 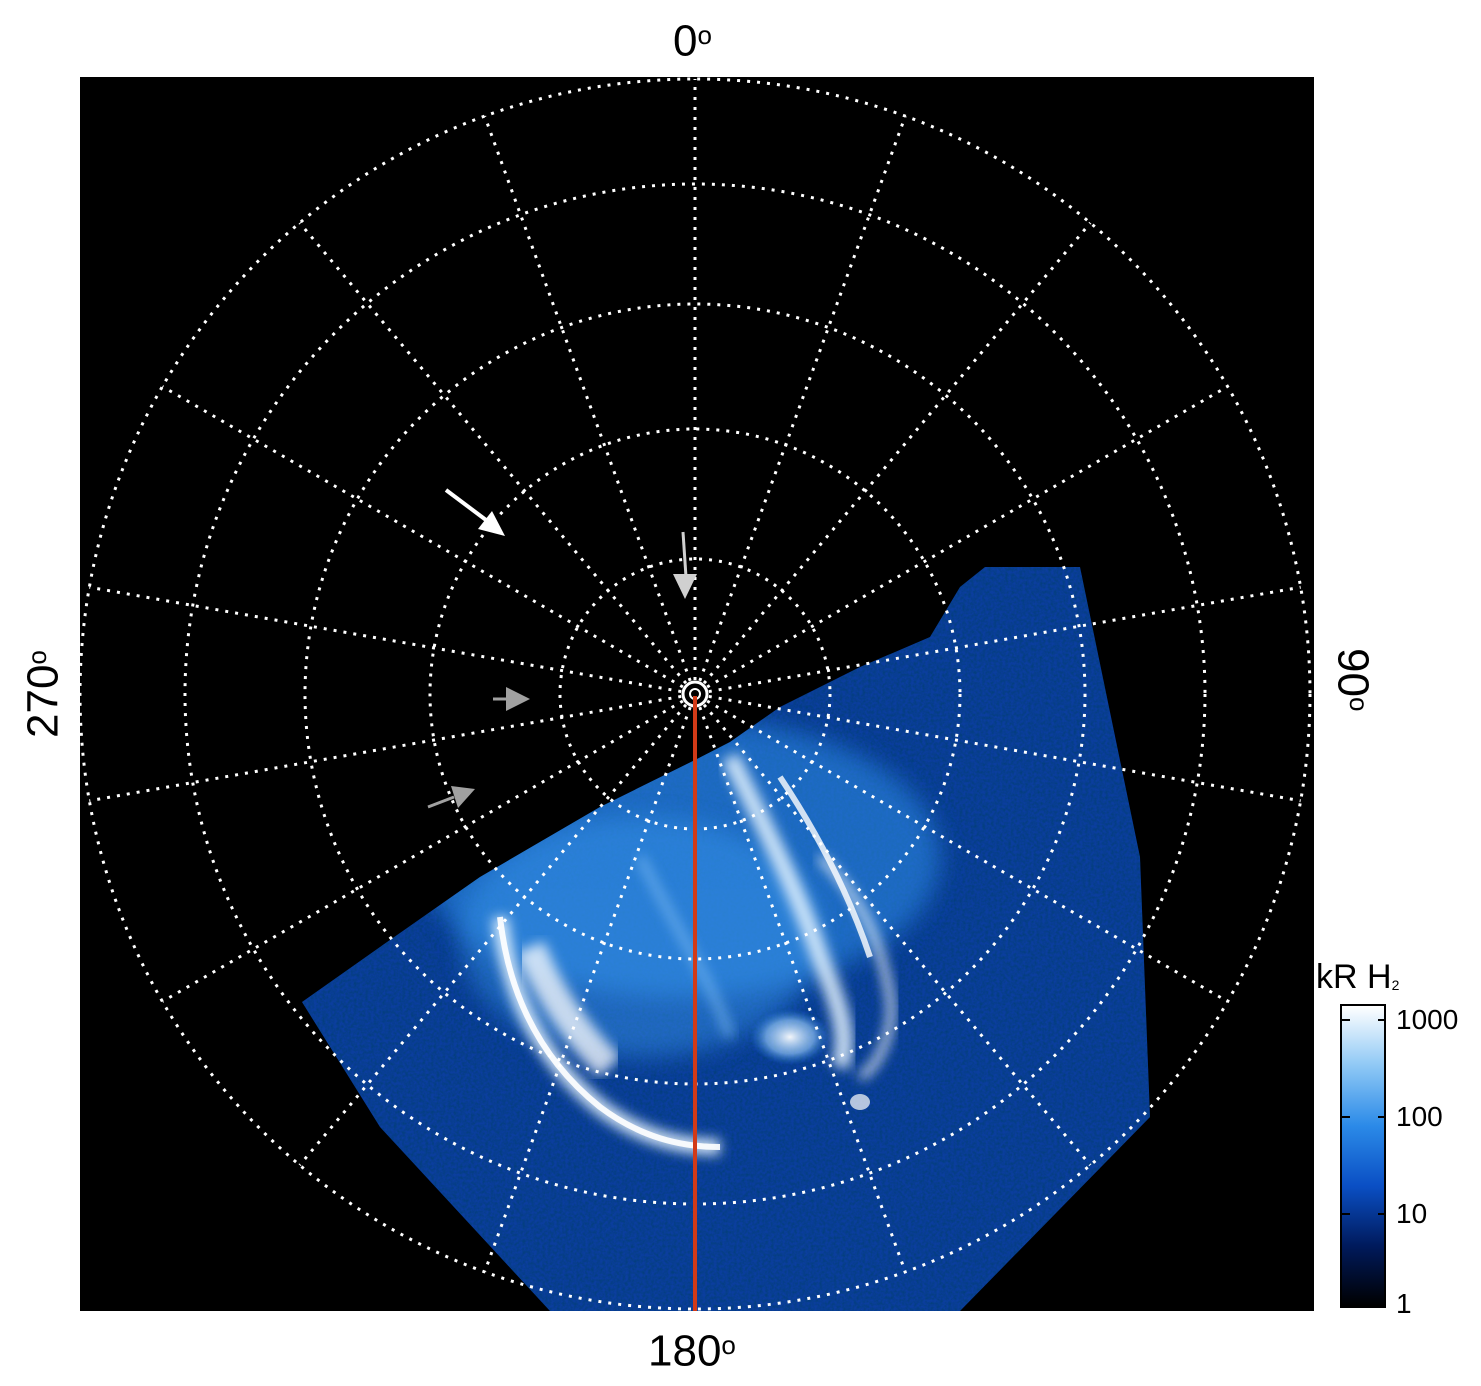 What do you see at coordinates (451, 797) in the screenshot?
I see `arrow-gray-bottom` at bounding box center [451, 797].